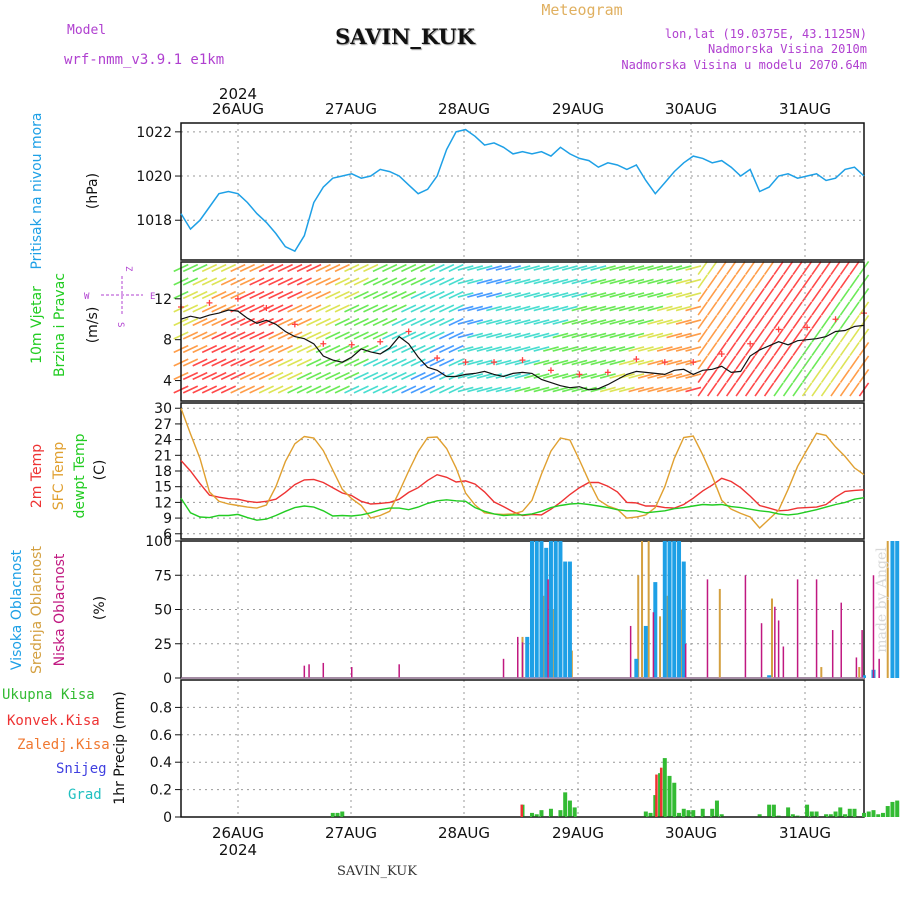 This screenshot has width=900, height=900. What do you see at coordinates (238, 109) in the screenshot?
I see `top-day-label: 26AUG` at bounding box center [238, 109].